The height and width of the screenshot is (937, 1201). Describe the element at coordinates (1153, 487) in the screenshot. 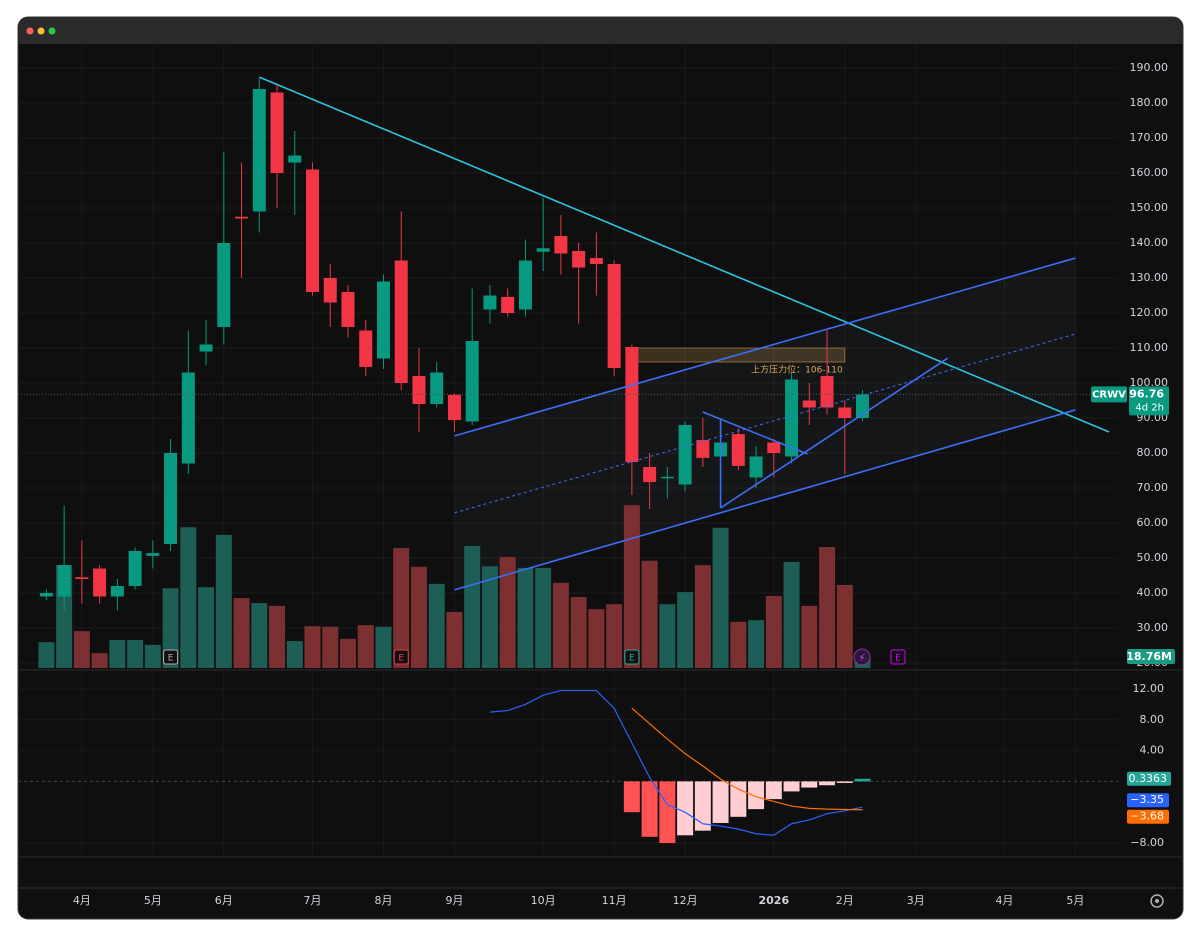

I see `y-tick-label: 70.00` at that location.